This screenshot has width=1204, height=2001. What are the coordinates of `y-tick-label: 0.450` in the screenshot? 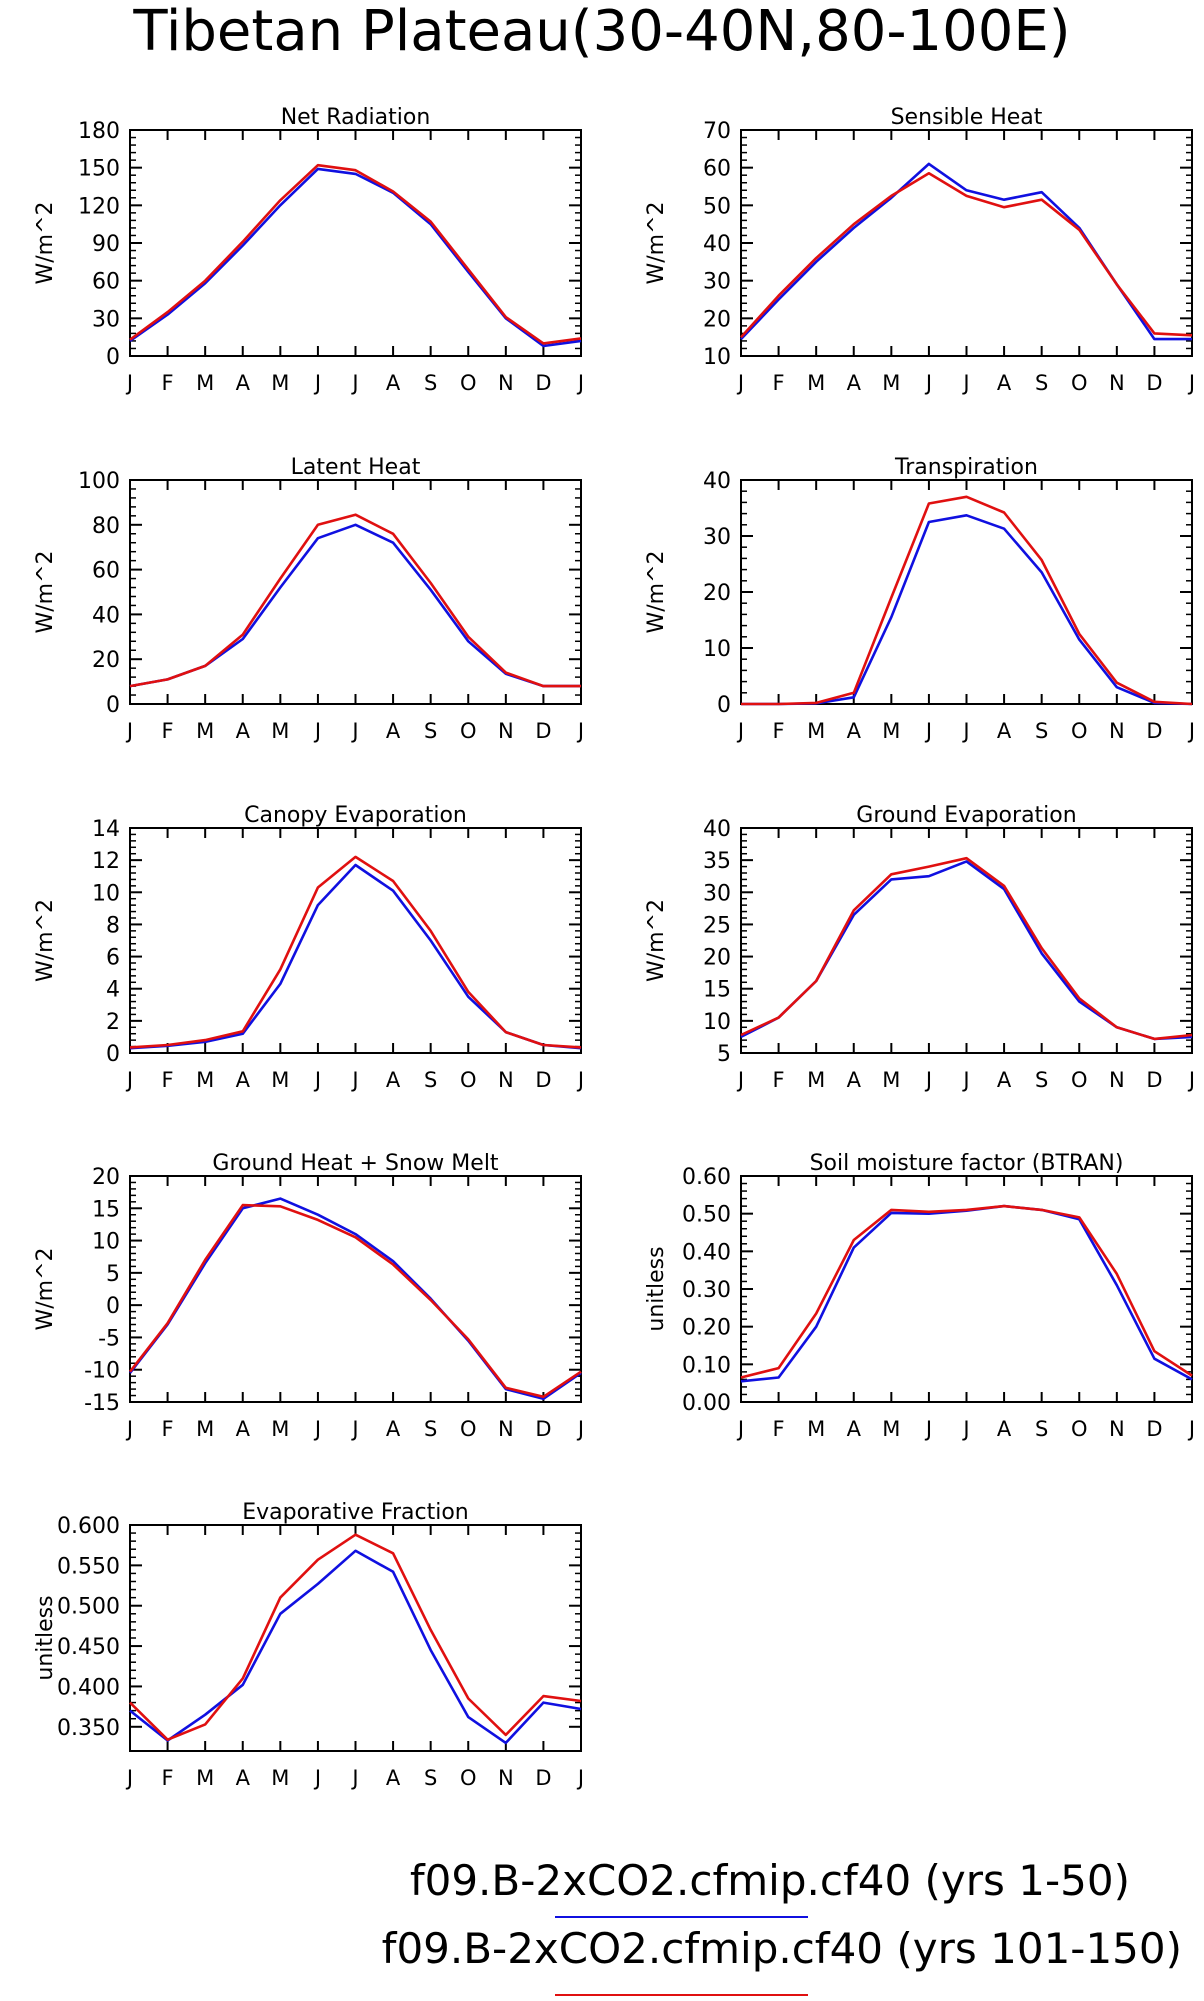 It's located at (88, 1647).